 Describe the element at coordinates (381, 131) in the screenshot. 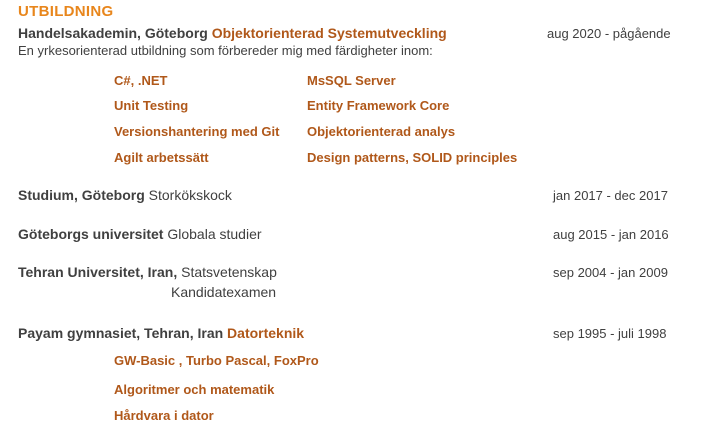

I see `skill-item: Objektorienterad analys` at that location.